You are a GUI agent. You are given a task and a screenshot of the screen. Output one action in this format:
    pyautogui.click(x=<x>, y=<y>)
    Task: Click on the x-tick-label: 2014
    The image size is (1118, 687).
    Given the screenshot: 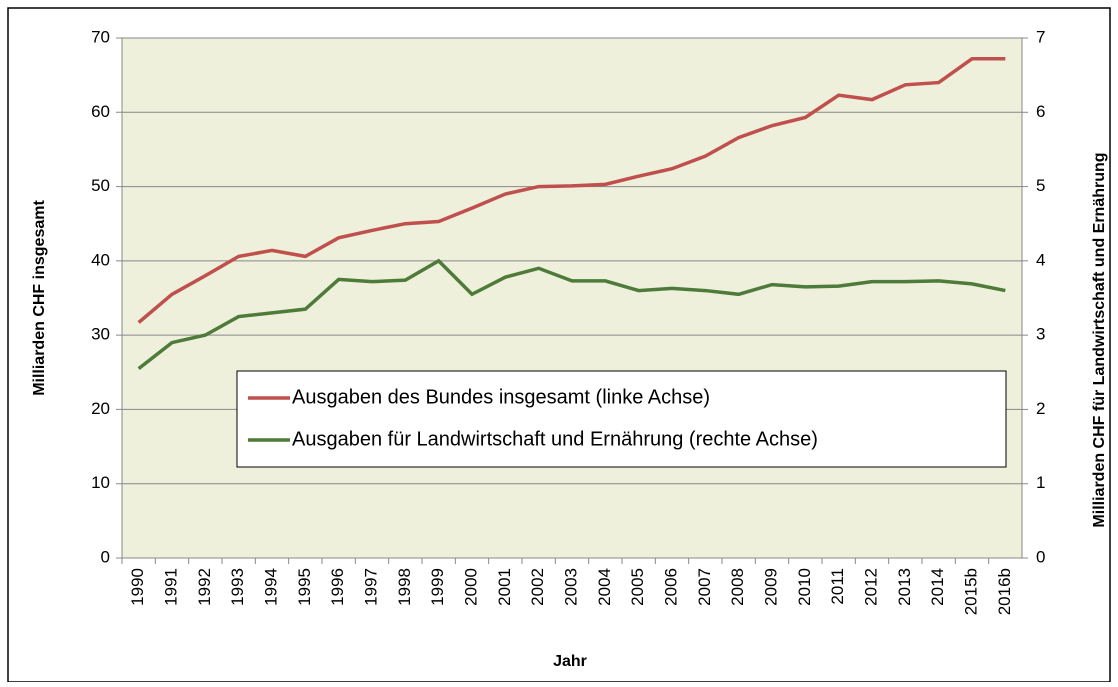 What is the action you would take?
    pyautogui.click(x=937, y=587)
    